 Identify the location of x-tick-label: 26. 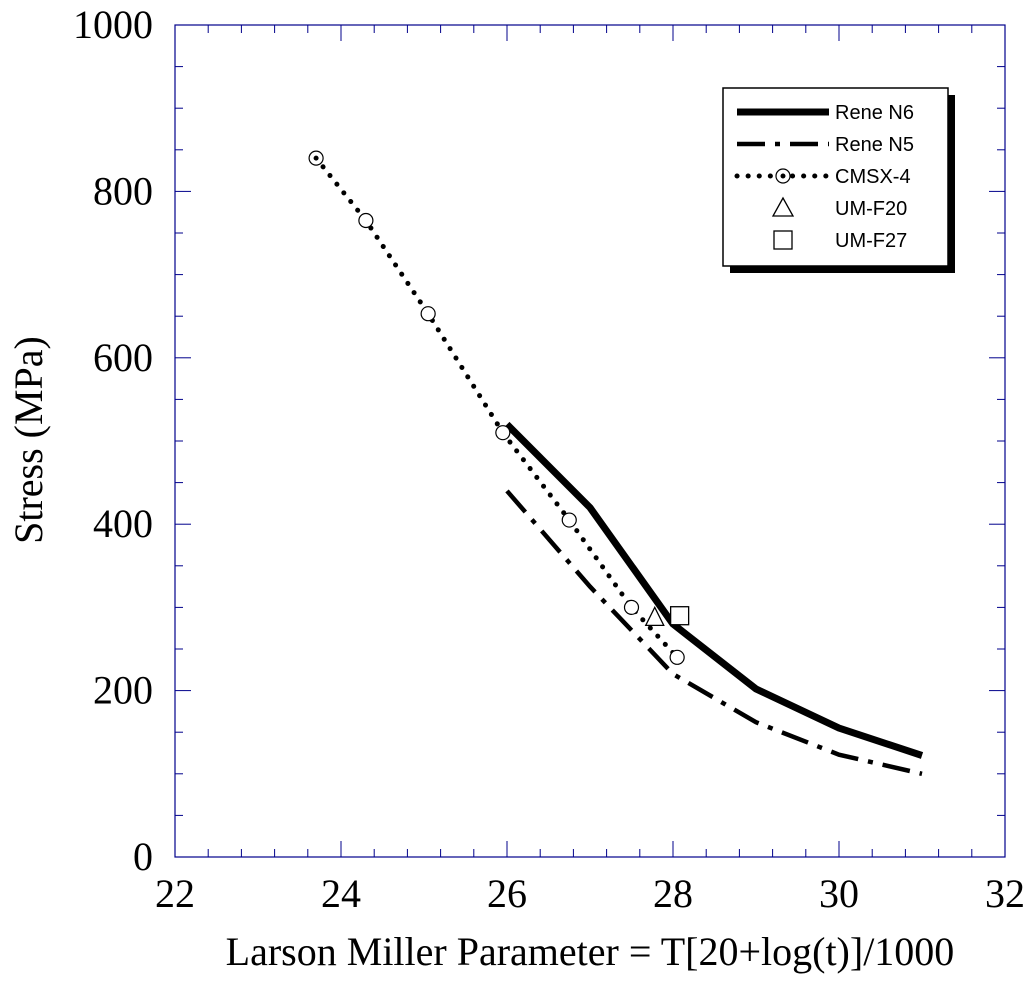
(507, 893).